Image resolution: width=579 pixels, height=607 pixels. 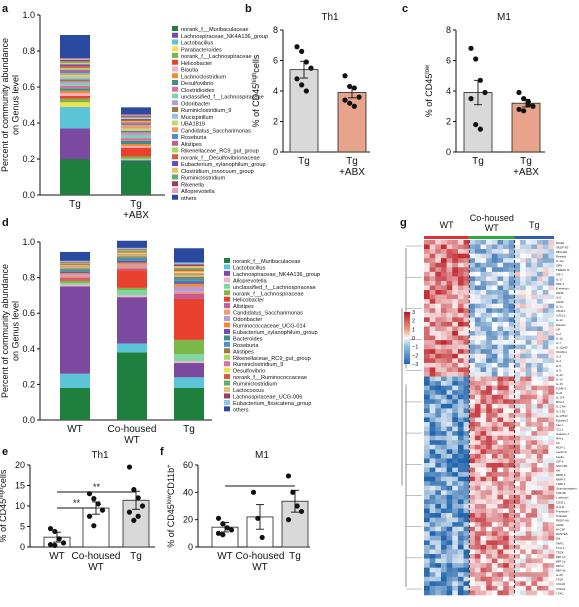 What do you see at coordinates (227, 344) in the screenshot?
I see `d-legend-swatch` at bounding box center [227, 344].